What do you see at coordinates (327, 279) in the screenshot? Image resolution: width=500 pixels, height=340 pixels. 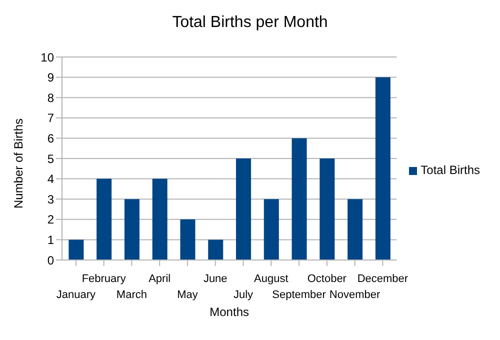 I see `x-tick-label: October` at bounding box center [327, 279].